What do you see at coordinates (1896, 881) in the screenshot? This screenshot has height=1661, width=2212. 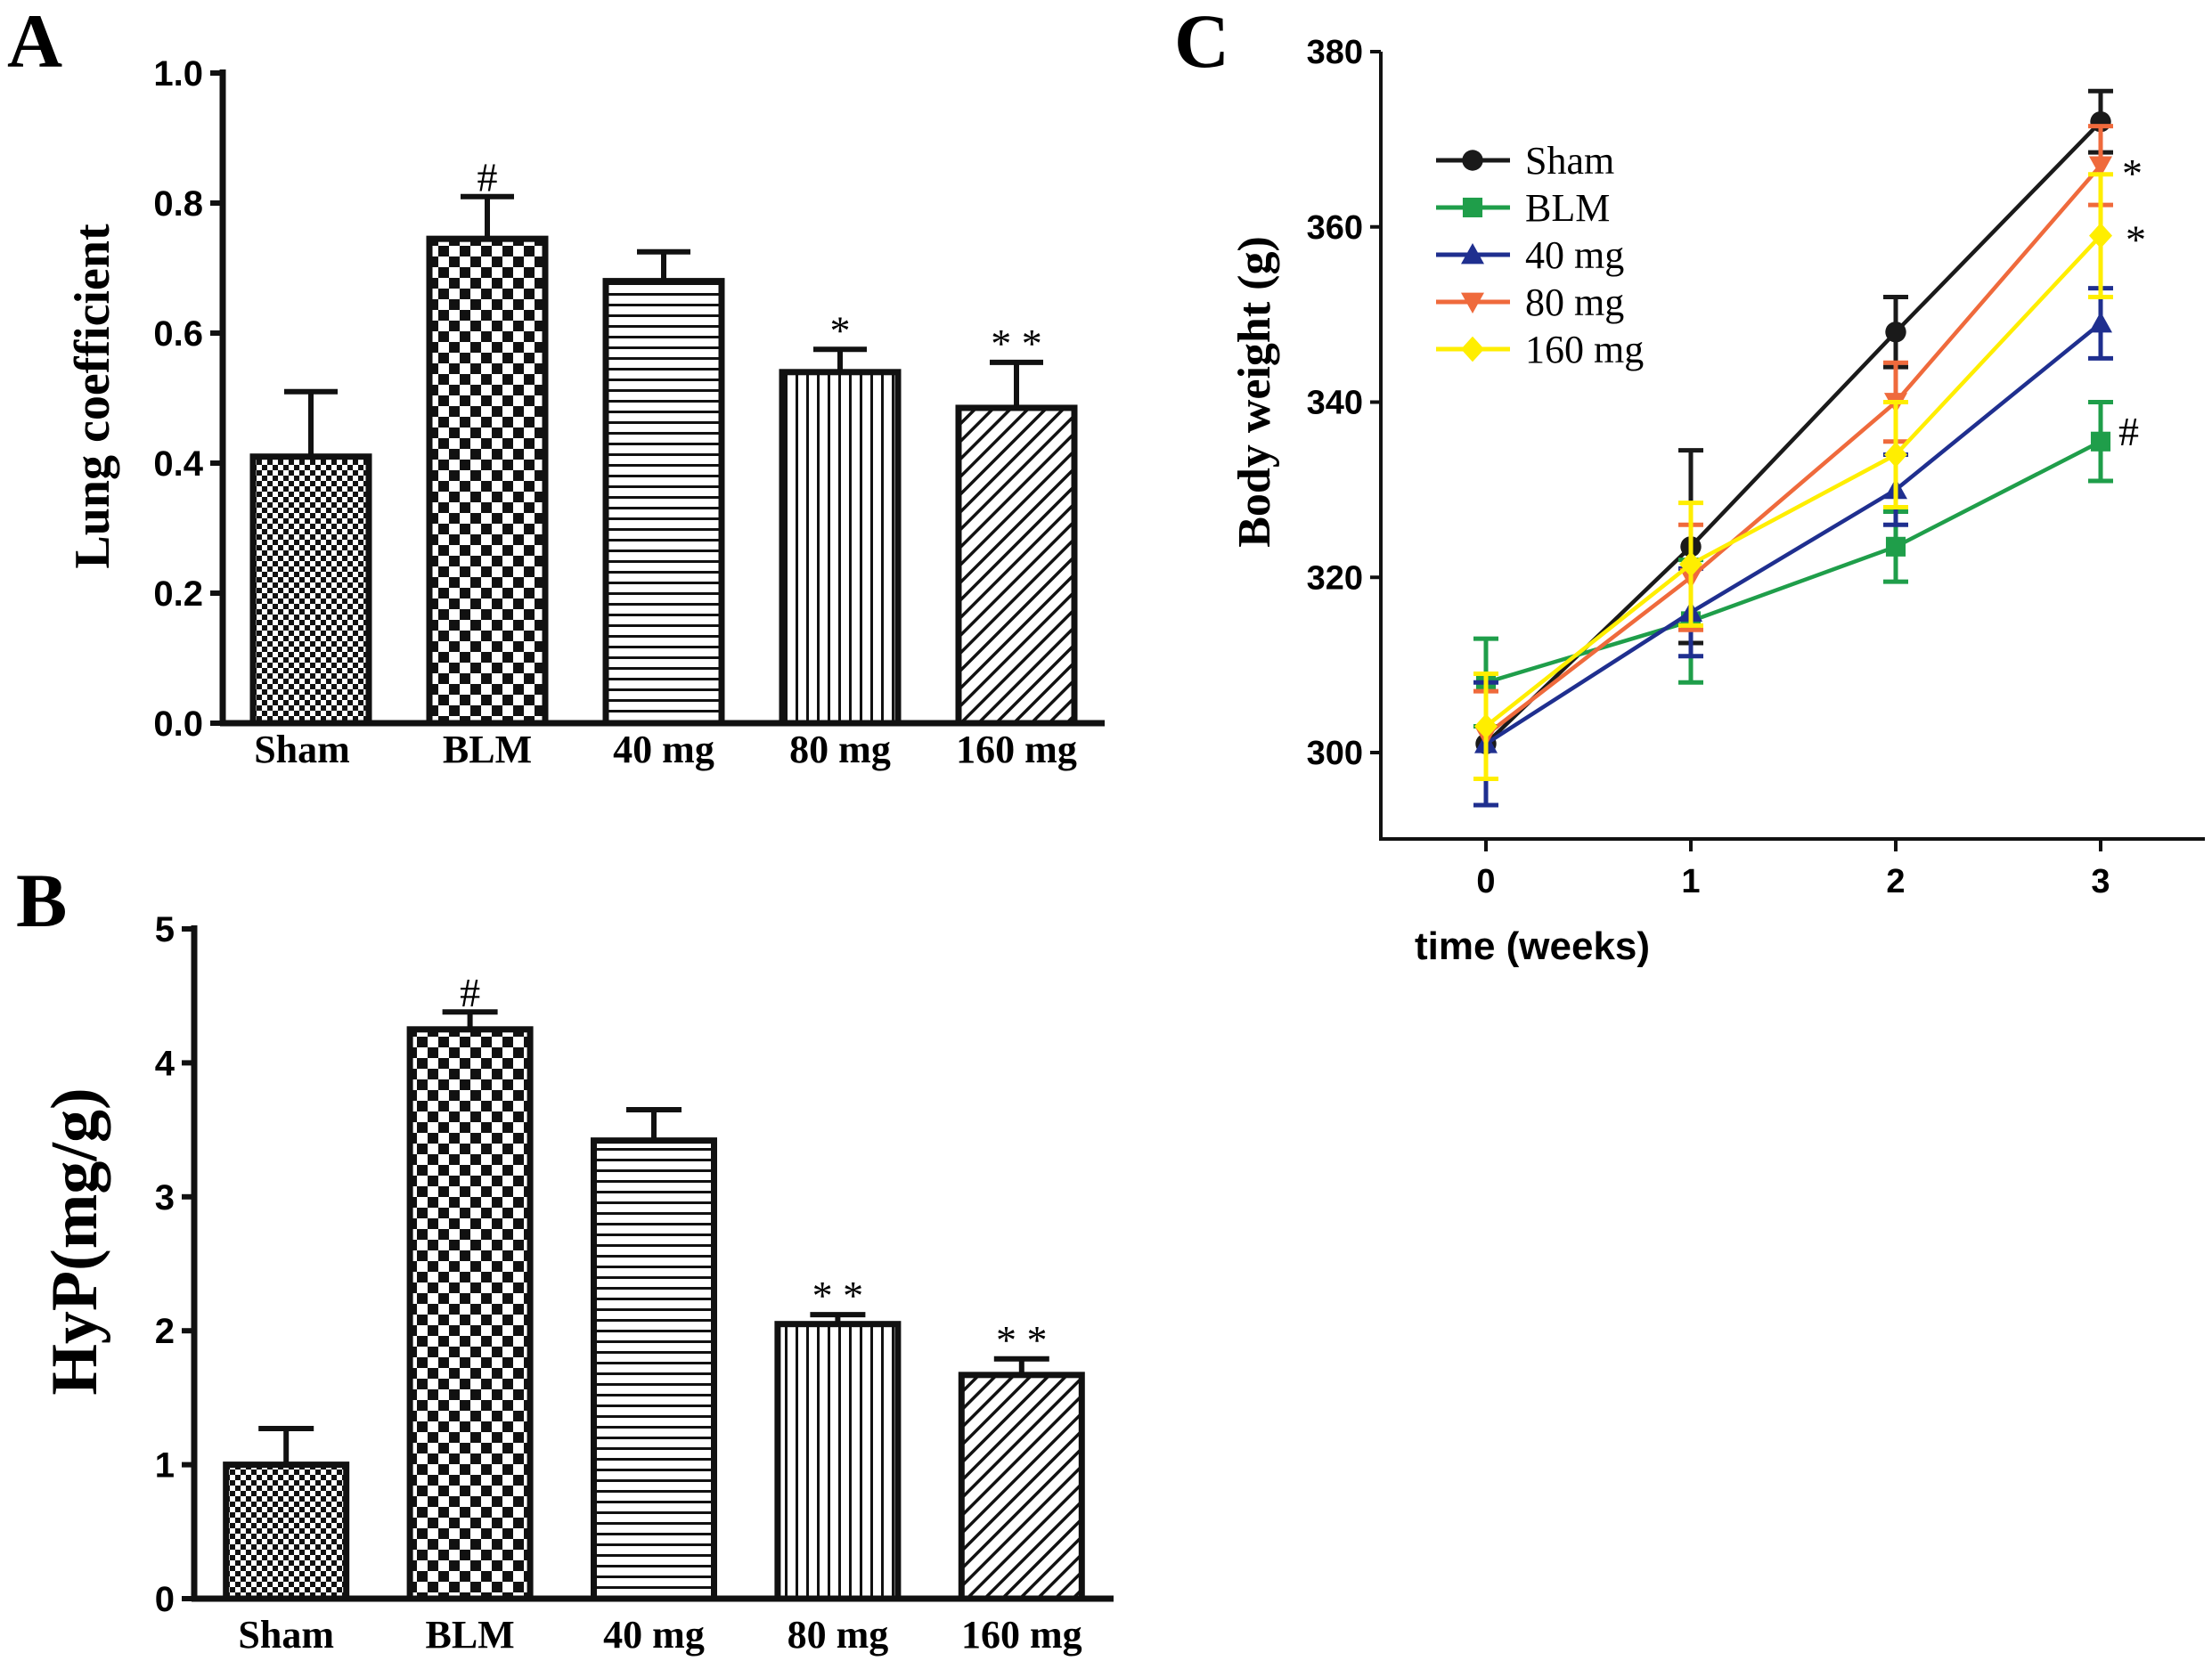 I see `x-tick-label: 2` at bounding box center [1896, 881].